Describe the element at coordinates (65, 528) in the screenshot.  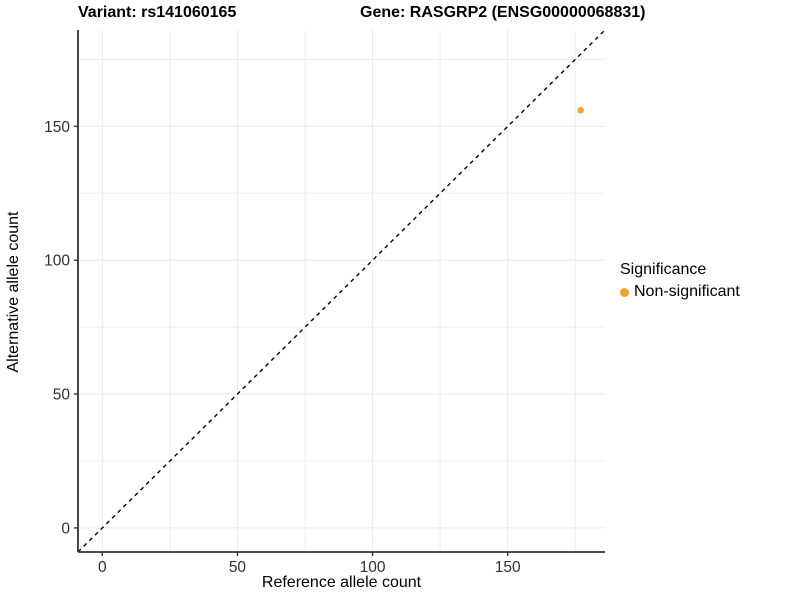
I see `y-tick-label: 0` at that location.